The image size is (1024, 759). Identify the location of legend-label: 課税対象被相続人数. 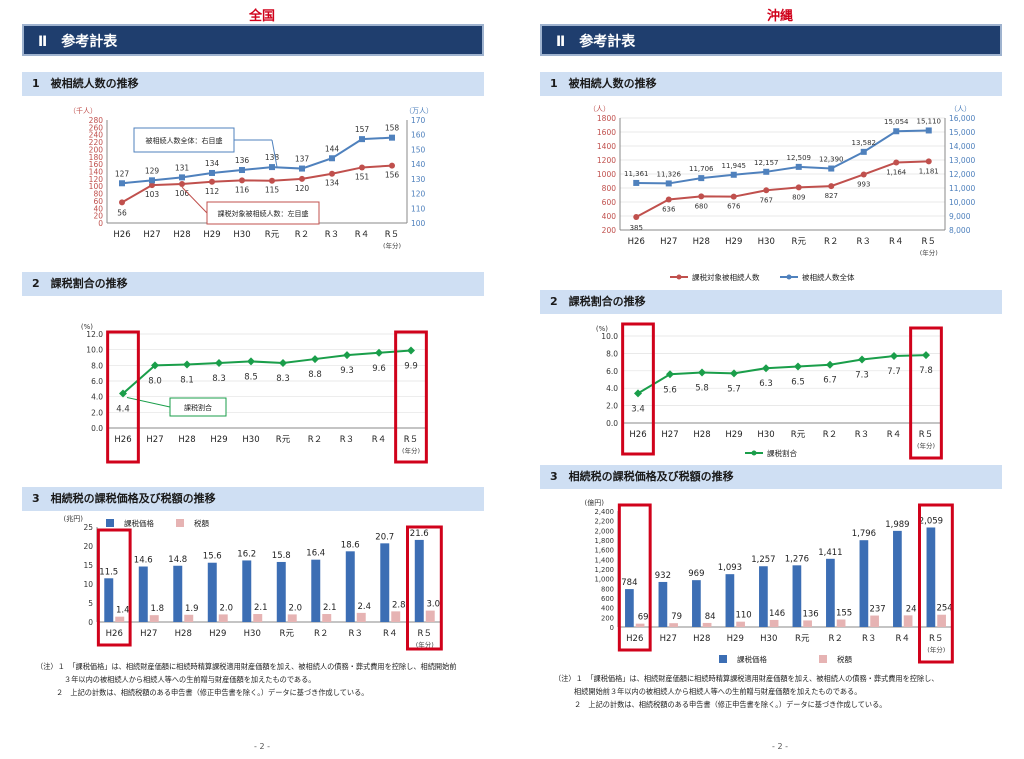
(726, 277).